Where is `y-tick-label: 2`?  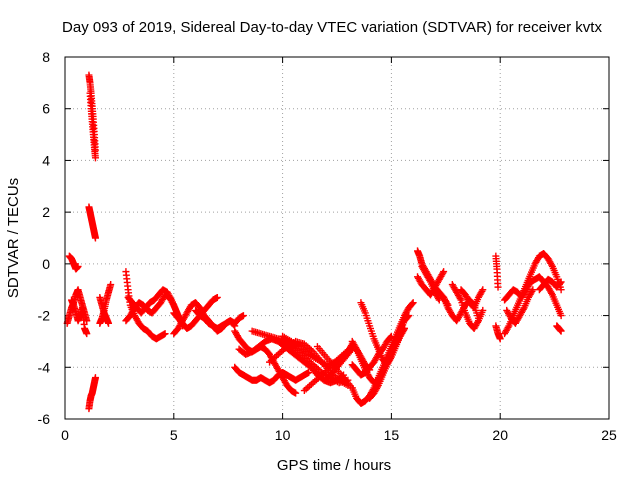
y-tick-label: 2 is located at coordinates (46, 212).